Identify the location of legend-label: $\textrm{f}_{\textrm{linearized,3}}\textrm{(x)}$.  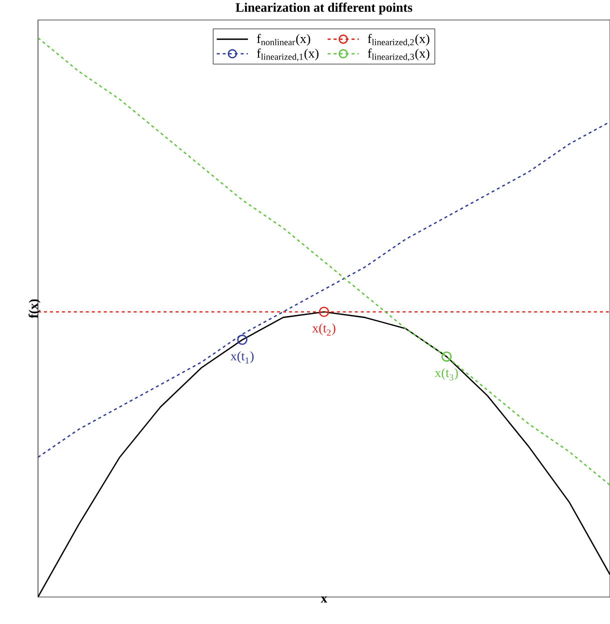
(399, 55).